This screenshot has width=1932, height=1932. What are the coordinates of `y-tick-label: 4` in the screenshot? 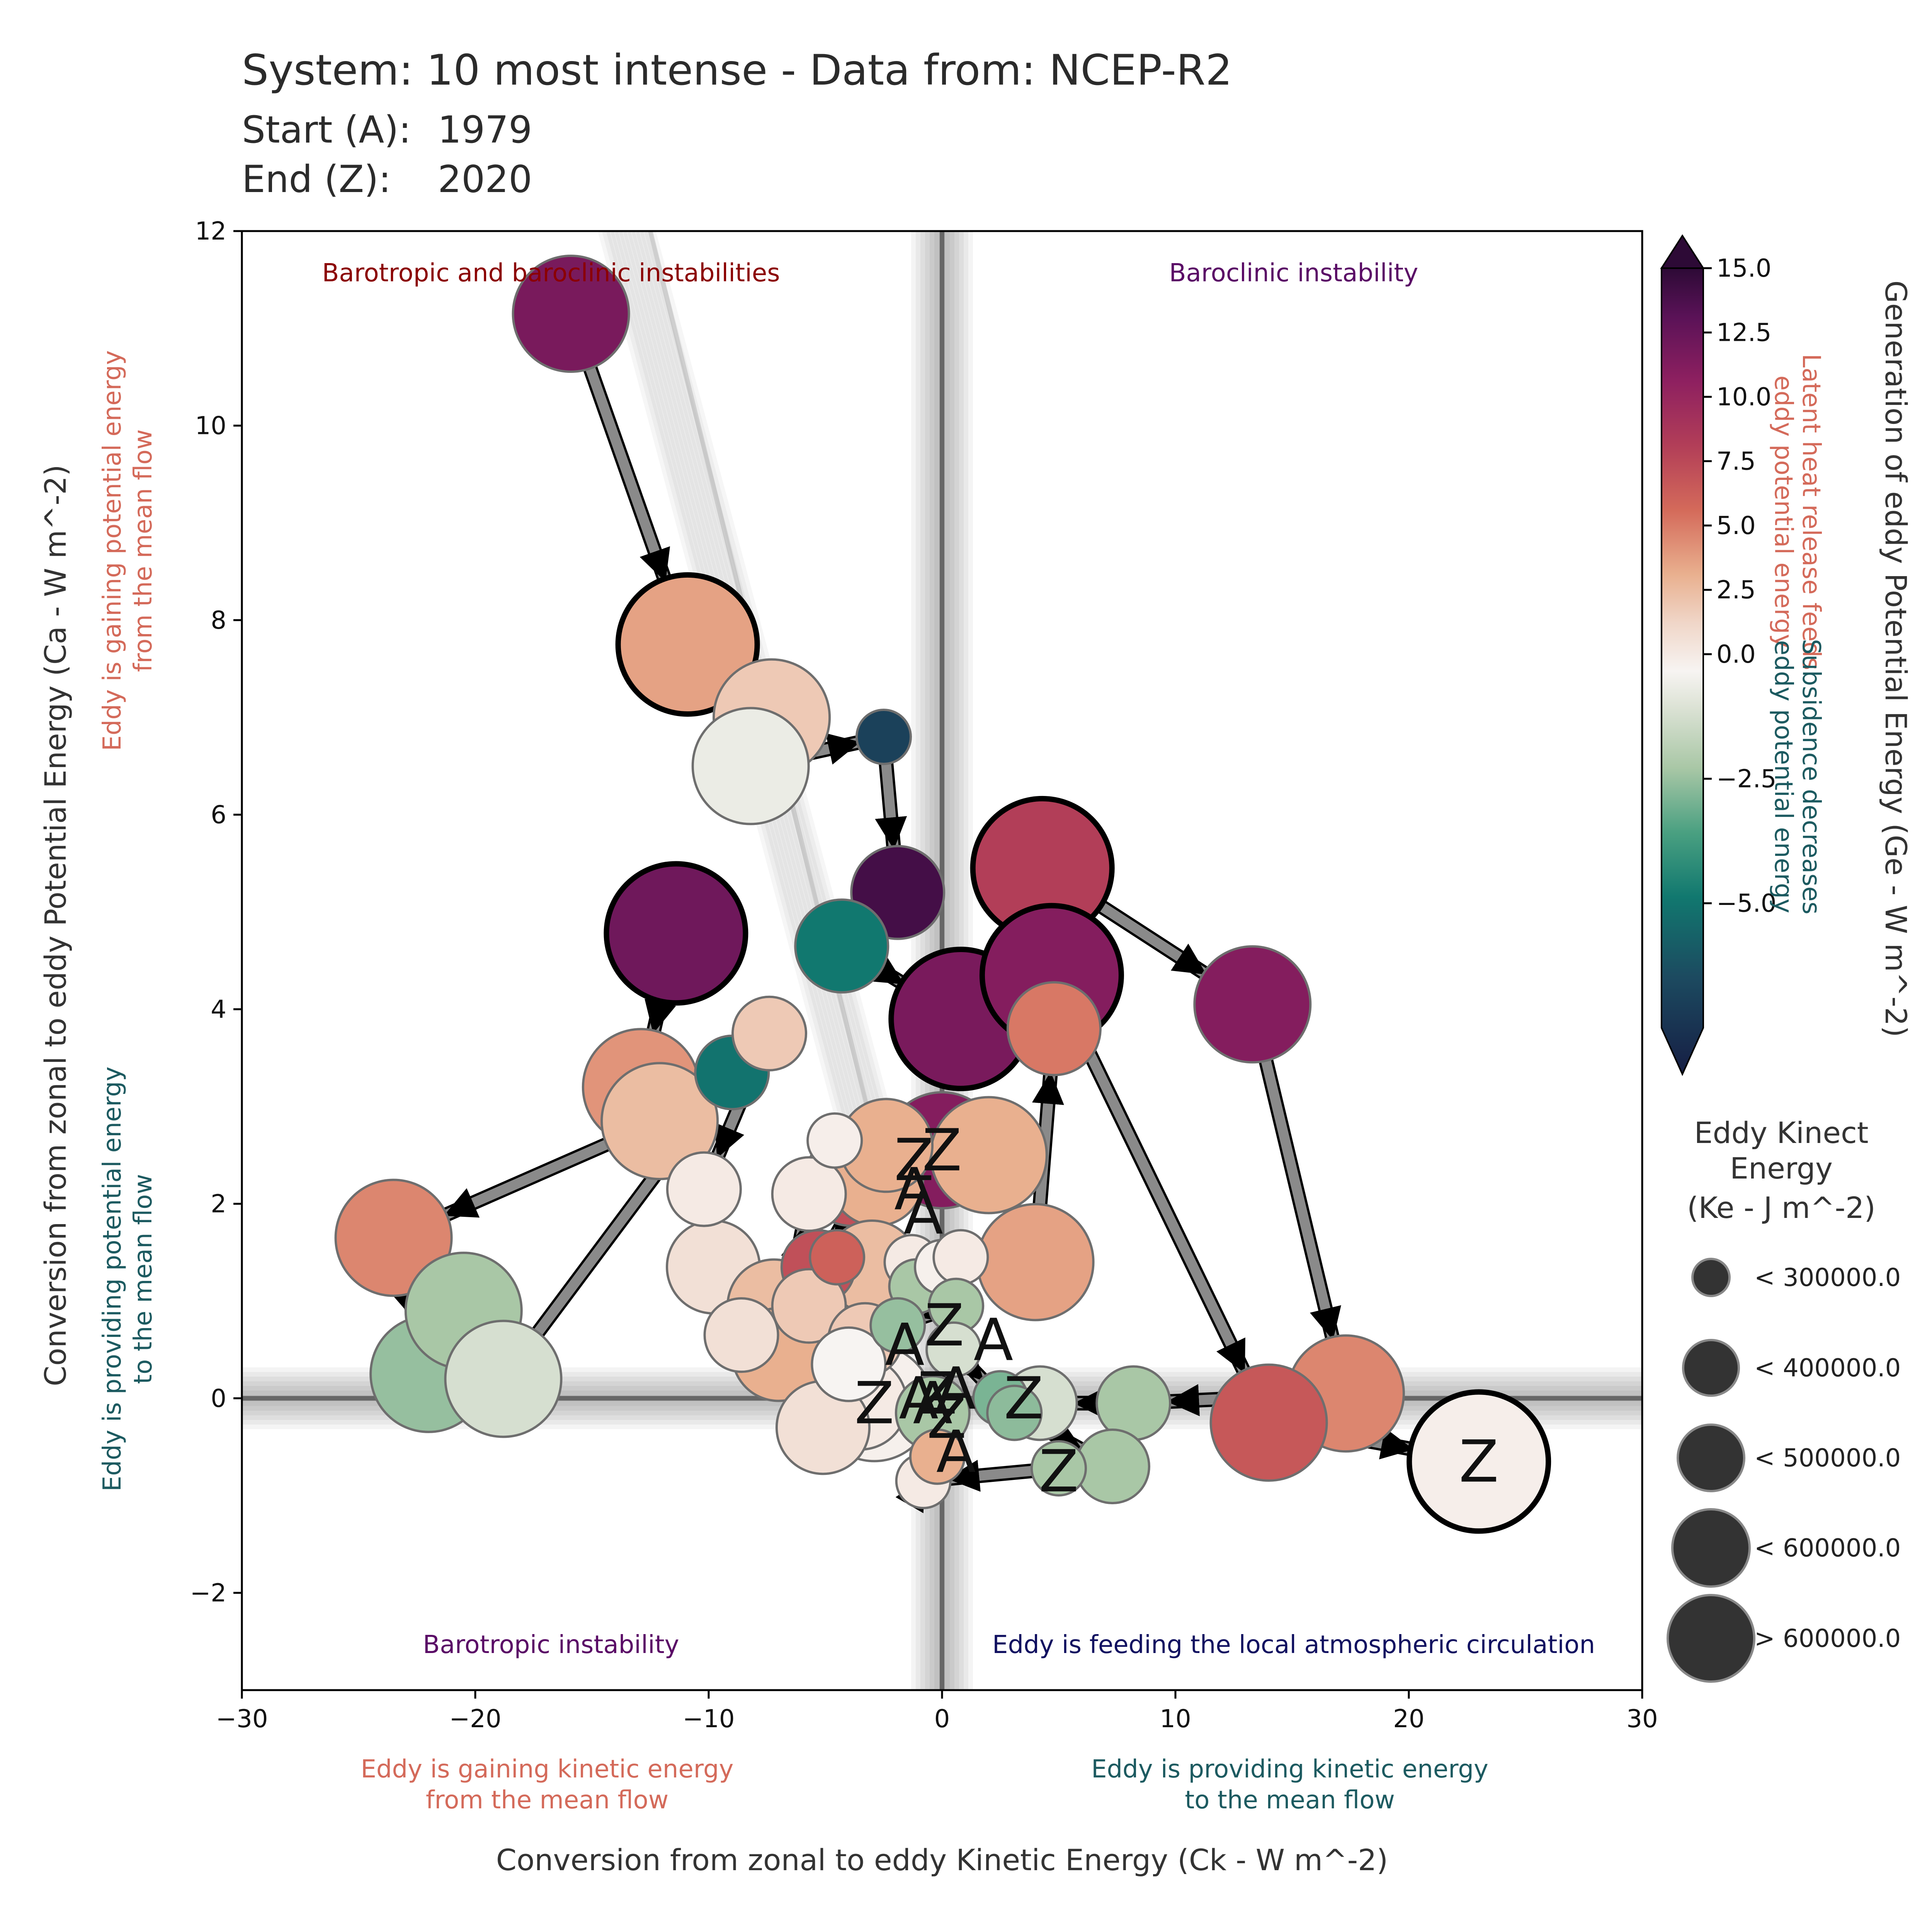 It's located at (218, 1010).